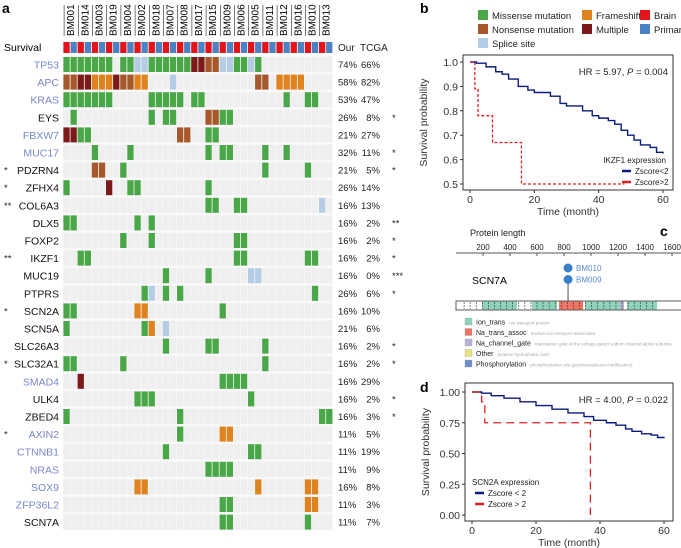 The width and height of the screenshot is (681, 548). Describe the element at coordinates (618, 247) in the screenshot. I see `protein-axis-tick-label: 1200` at that location.